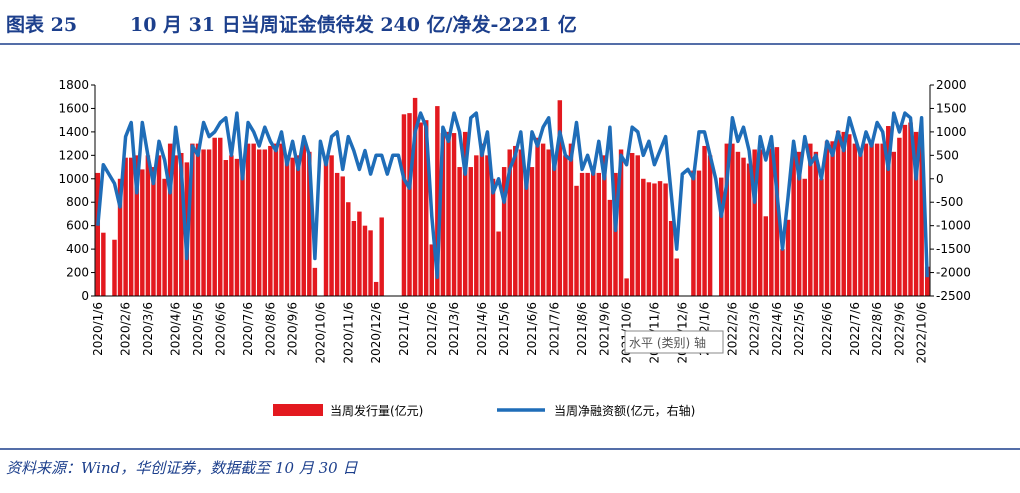 The image size is (1020, 493). What do you see at coordinates (85, 296) in the screenshot?
I see `y-tick-label: 0` at bounding box center [85, 296].